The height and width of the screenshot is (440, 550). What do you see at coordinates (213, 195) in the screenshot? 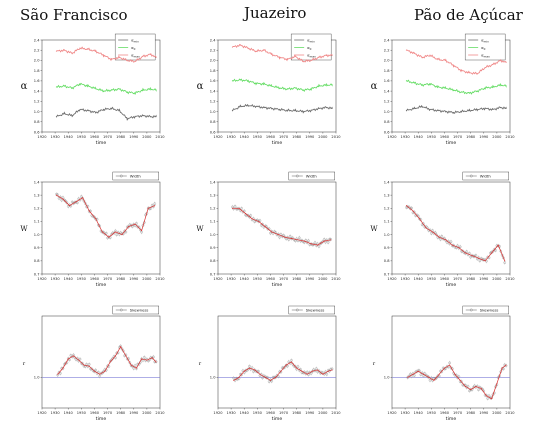
I see `y-tick-label: 1.3` at bounding box center [213, 195].